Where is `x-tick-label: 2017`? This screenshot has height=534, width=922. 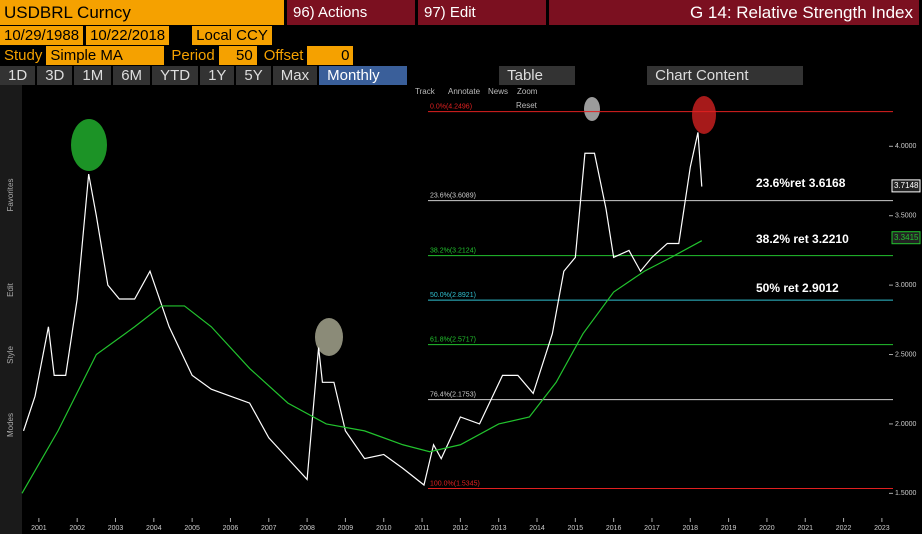
x-tick-label: 2017 is located at coordinates (652, 528).